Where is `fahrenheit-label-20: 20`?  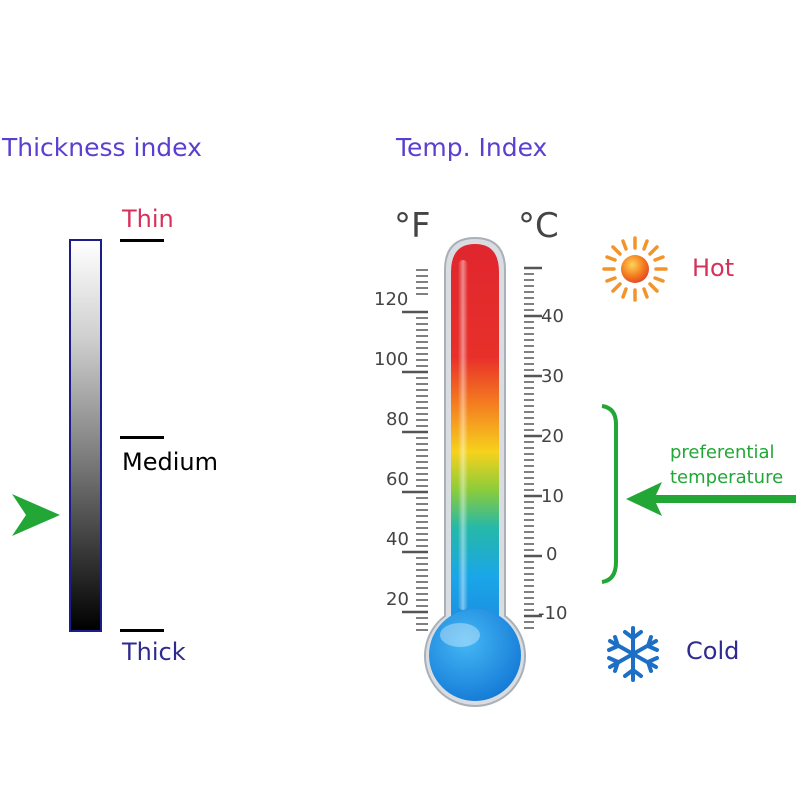
fahrenheit-label-20: 20 is located at coordinates (397, 599).